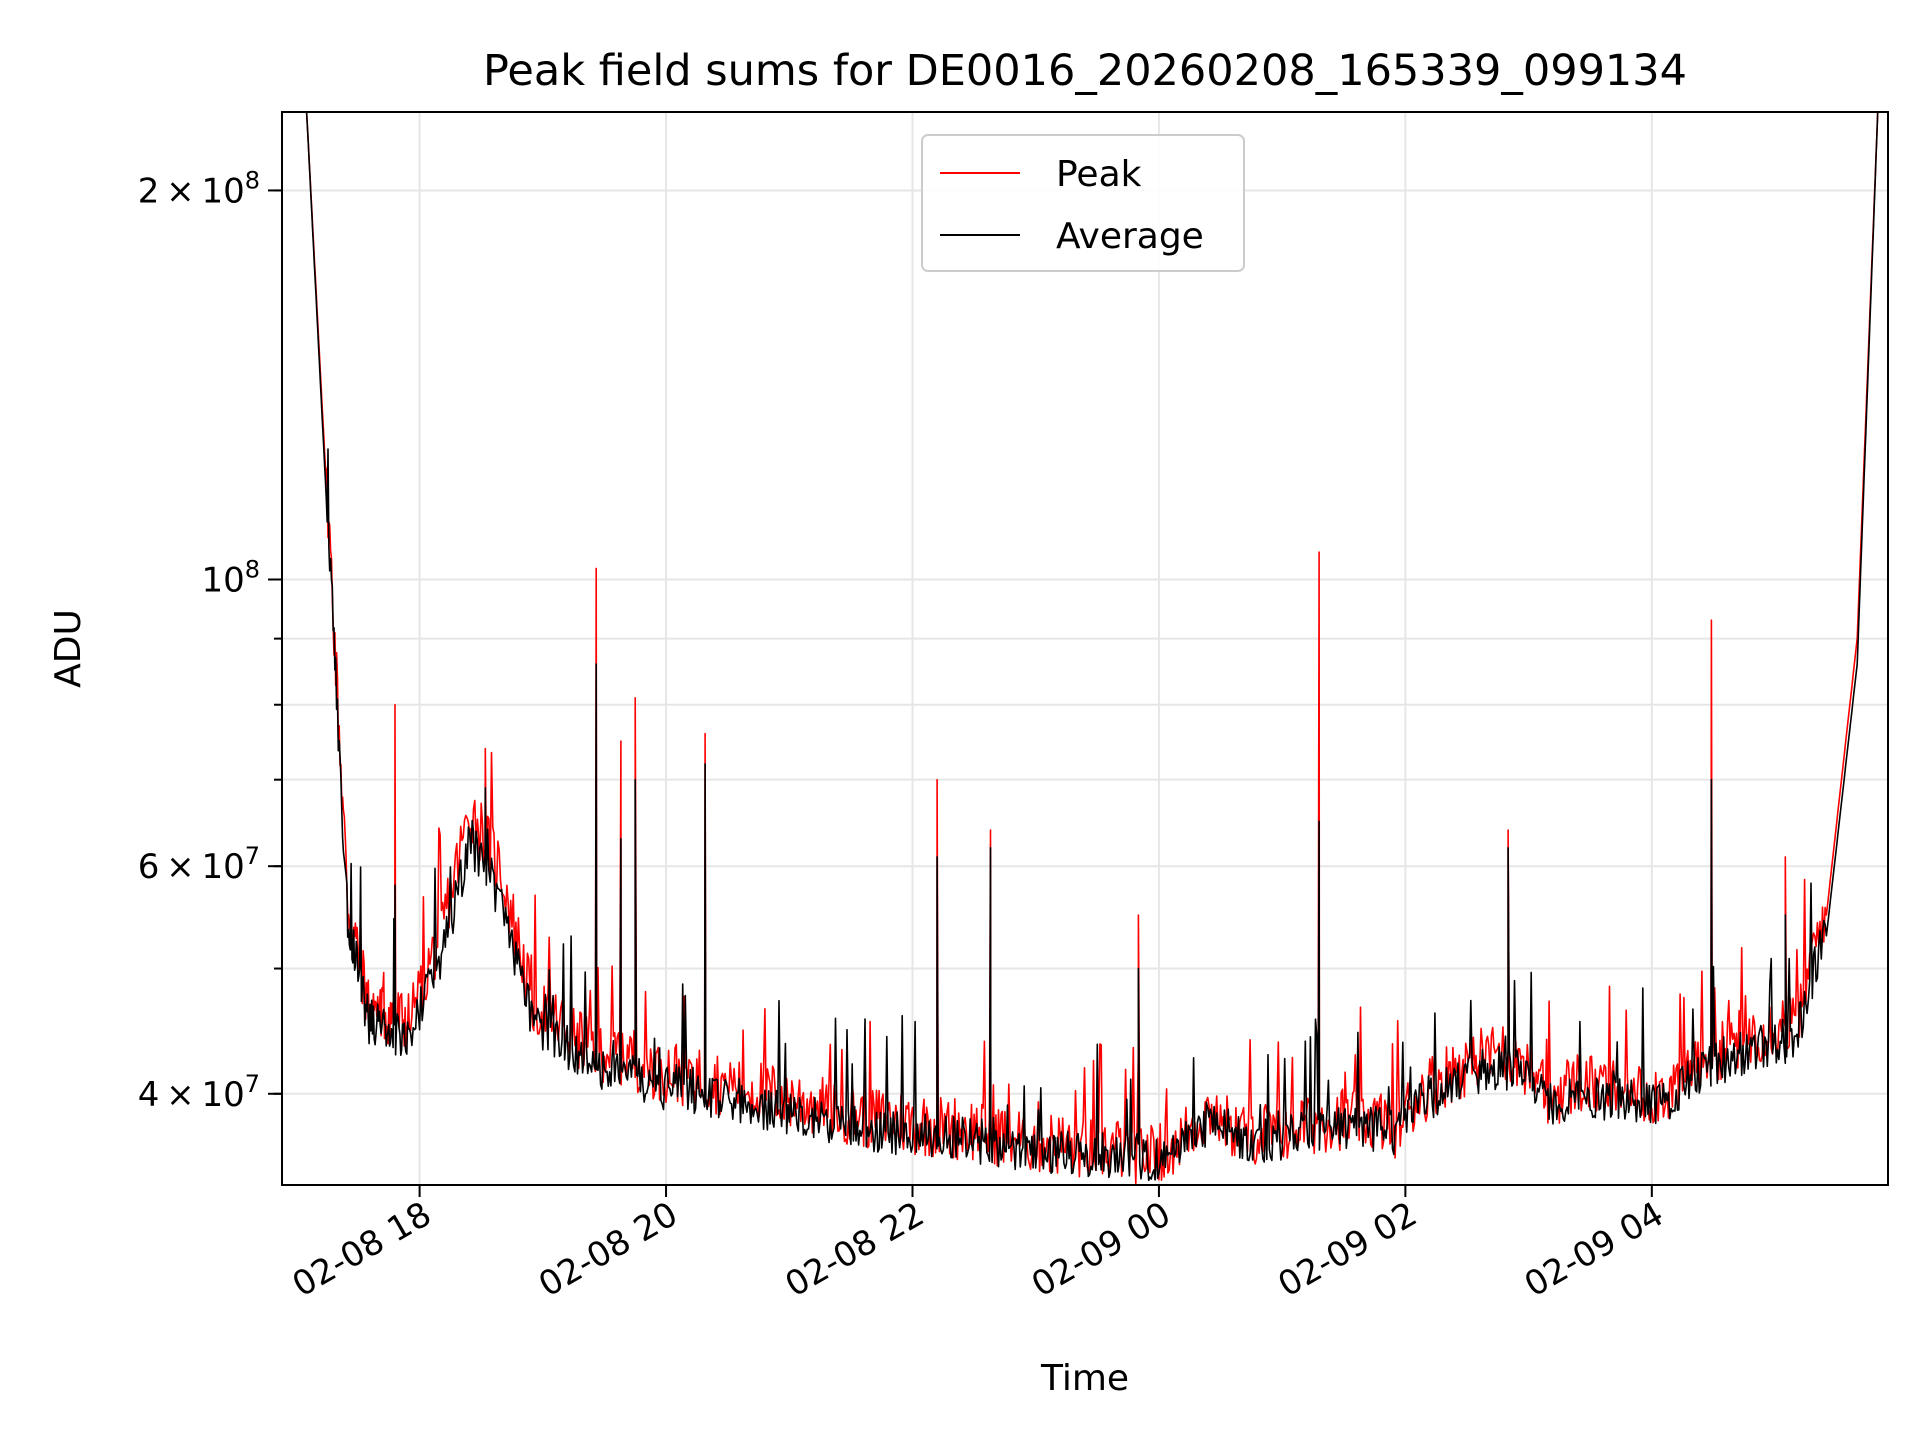 Image resolution: width=1920 pixels, height=1440 pixels. Describe the element at coordinates (199, 864) in the screenshot. I see `y-tick-label: 6 × 107` at that location.